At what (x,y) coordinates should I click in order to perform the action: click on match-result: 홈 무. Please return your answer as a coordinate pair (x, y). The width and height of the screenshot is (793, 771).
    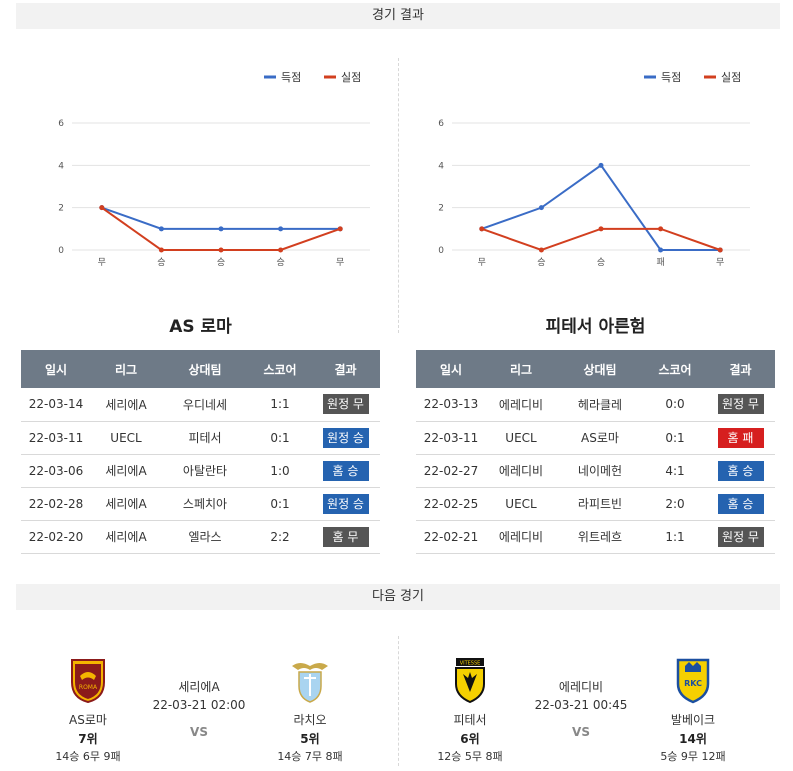
    Looking at the image, I should click on (345, 537).